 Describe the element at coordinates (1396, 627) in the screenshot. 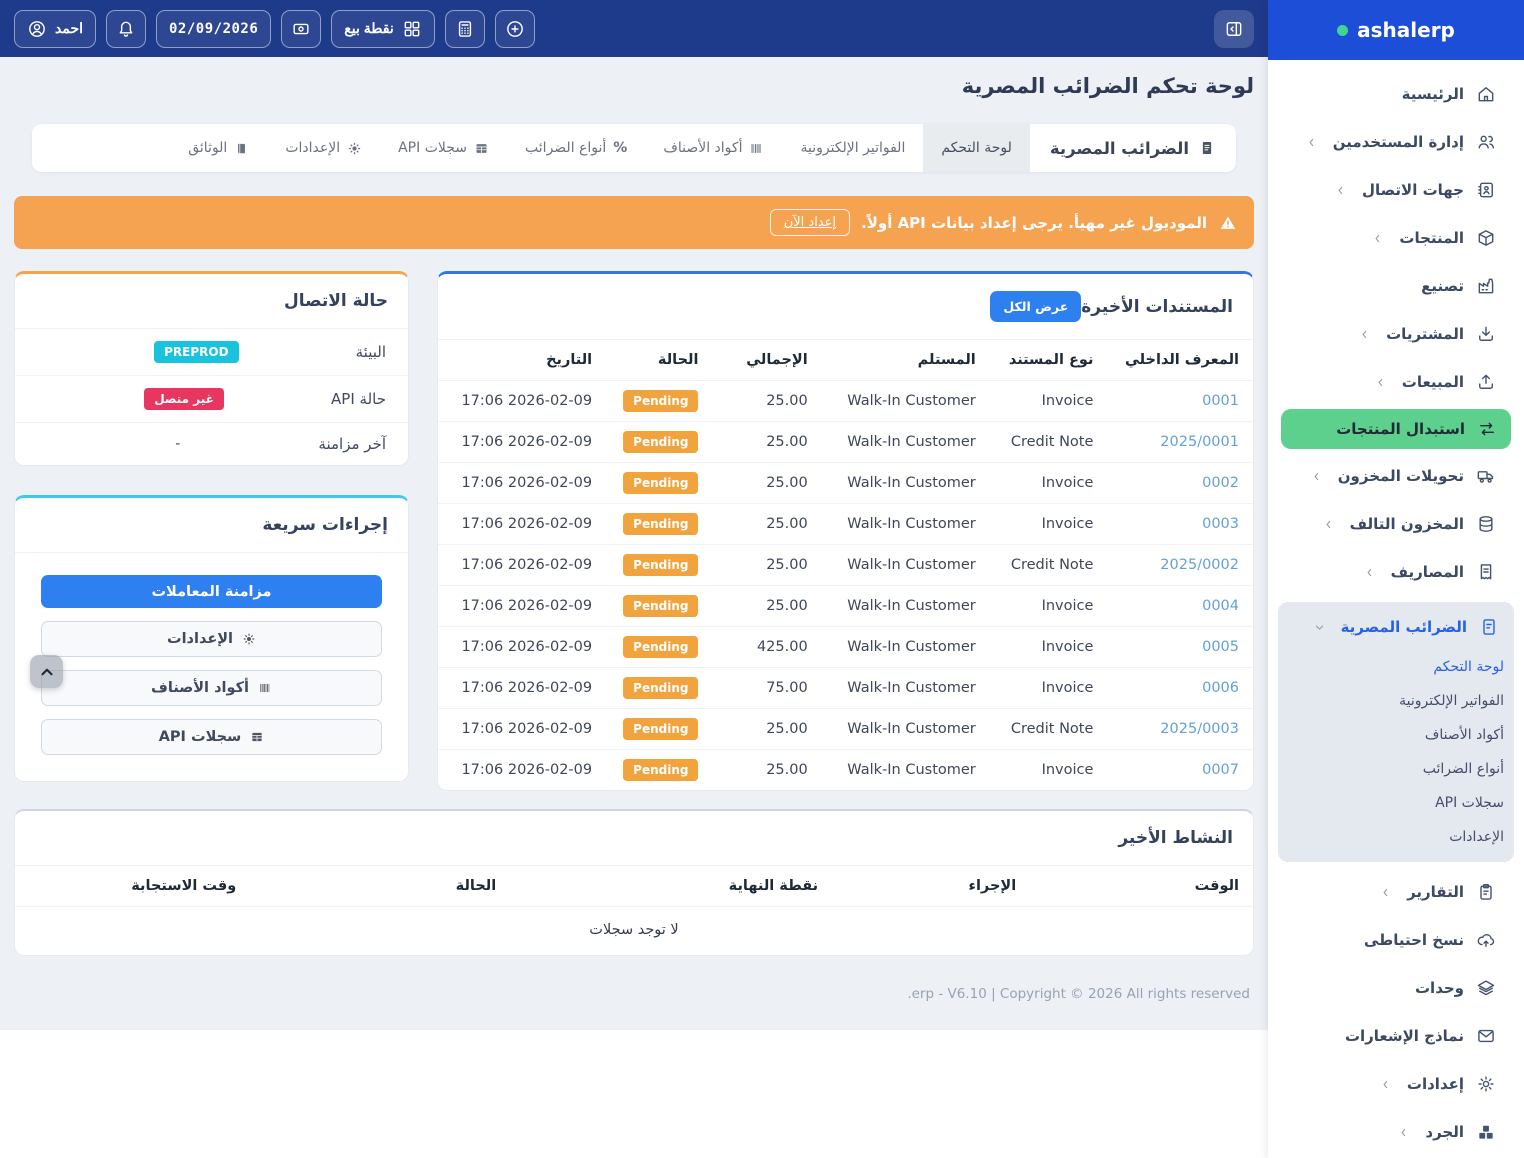

I see `sidebar-item-egyptian-taxes: الضرائب المصرية` at that location.